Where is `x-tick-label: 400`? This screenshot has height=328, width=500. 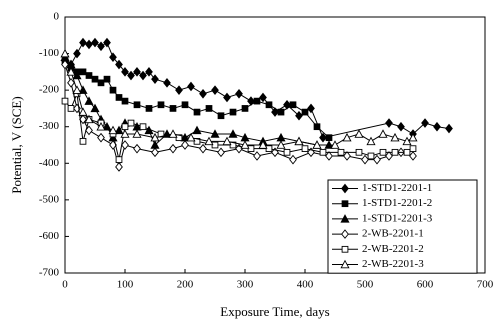 x-tick-label: 400 is located at coordinates (305, 285).